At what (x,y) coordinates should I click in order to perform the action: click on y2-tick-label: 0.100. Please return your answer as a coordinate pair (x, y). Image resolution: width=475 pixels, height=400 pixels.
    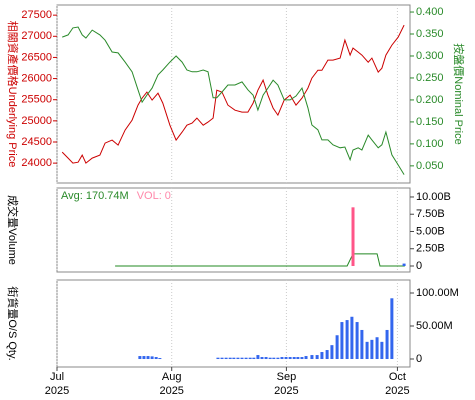
    Looking at the image, I should click on (430, 144).